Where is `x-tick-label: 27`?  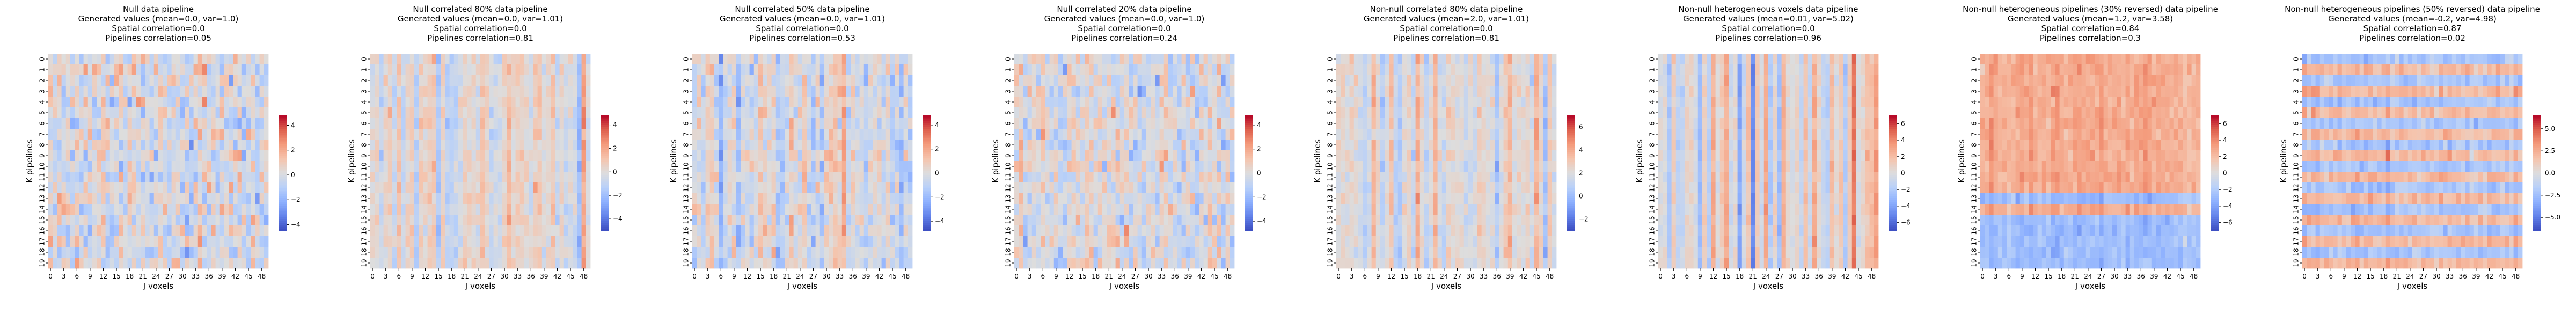 x-tick-label: 27 is located at coordinates (169, 276).